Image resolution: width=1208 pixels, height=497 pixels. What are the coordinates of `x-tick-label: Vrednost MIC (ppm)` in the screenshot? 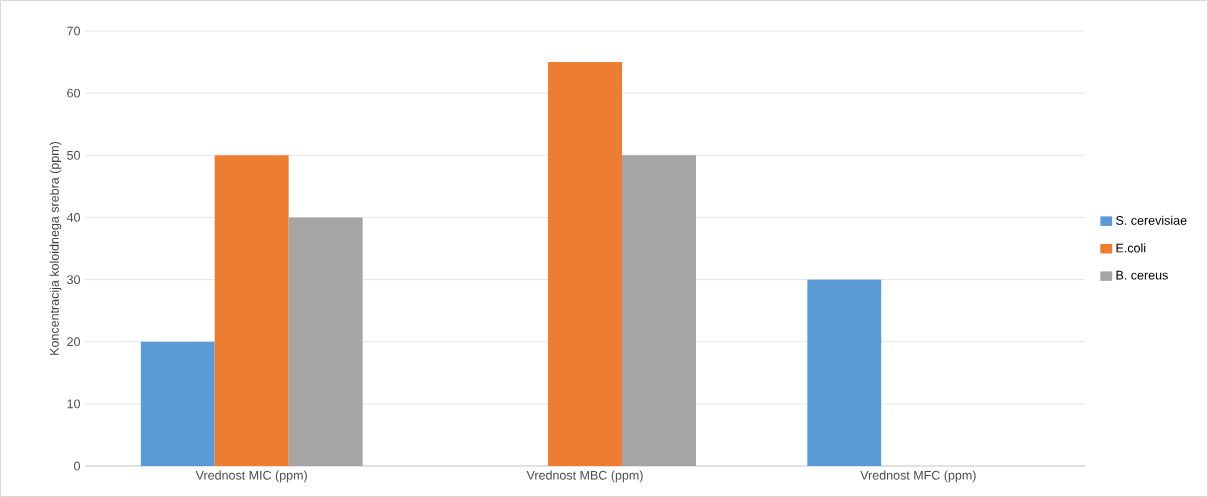 It's located at (251, 476).